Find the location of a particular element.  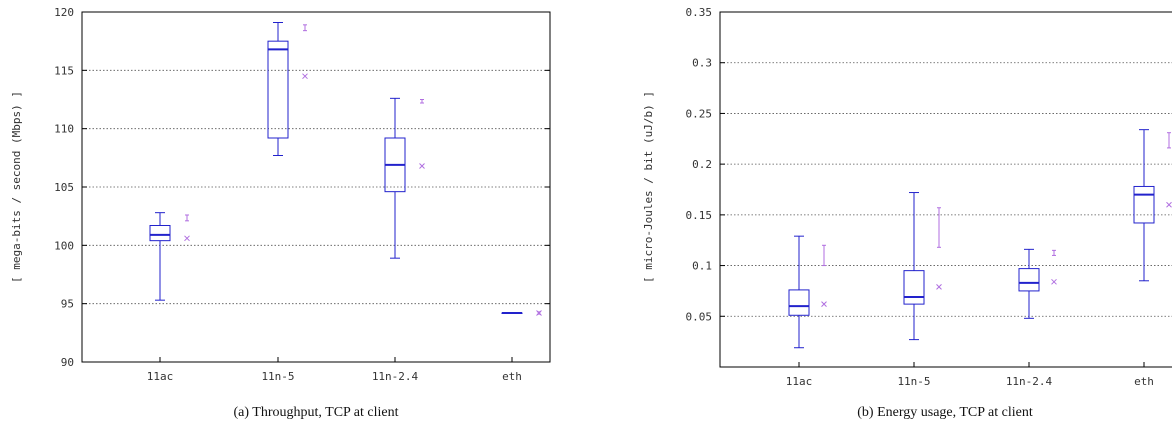

y-axis-label: [ mega-bits / second (Mbps) ] is located at coordinates (16, 187).